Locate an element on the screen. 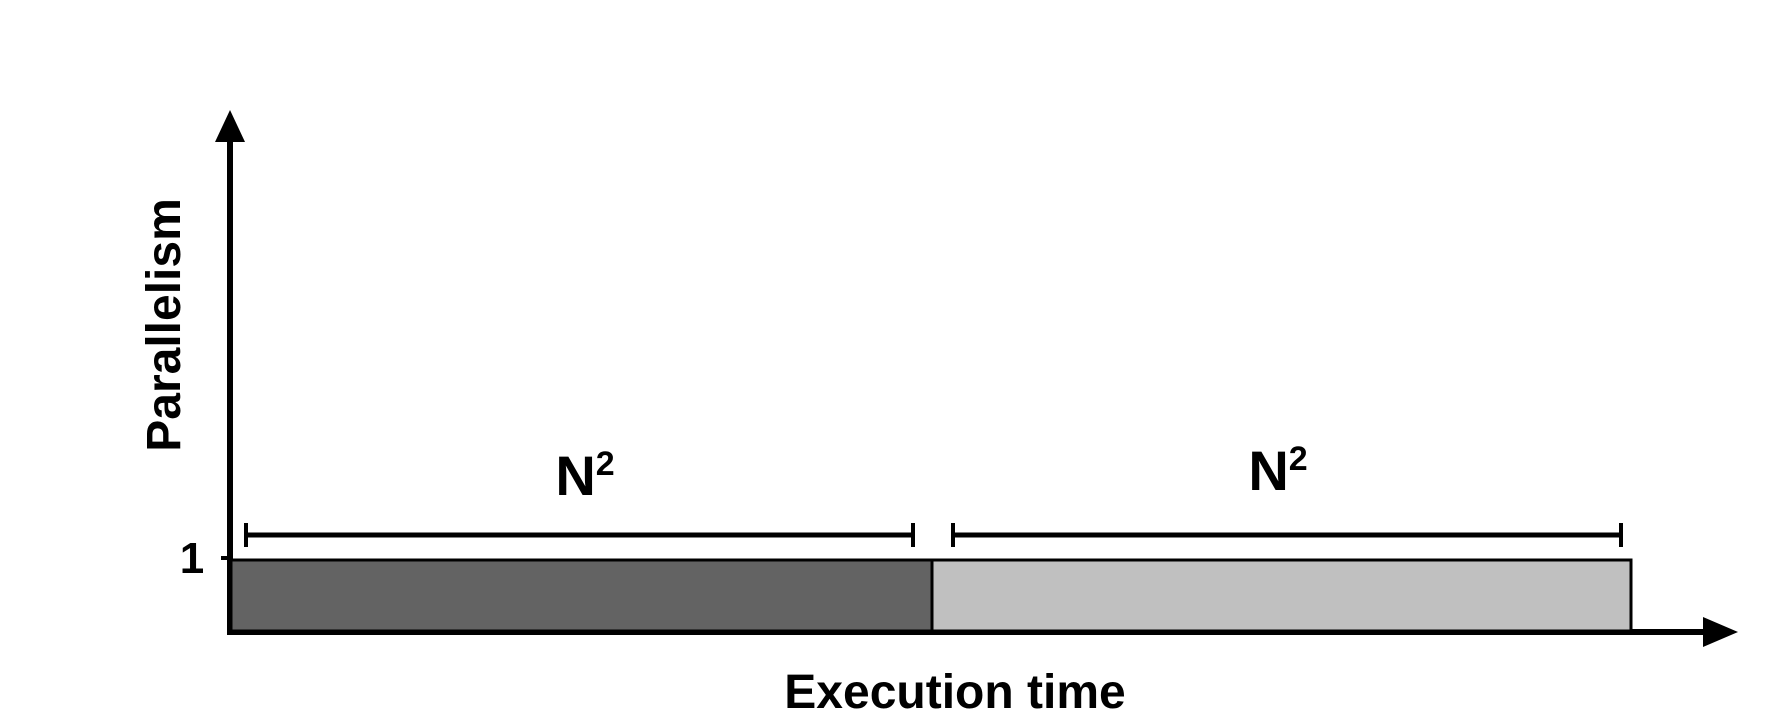 The image size is (1768, 720). x-axis-label: Execution time is located at coordinates (954, 692).